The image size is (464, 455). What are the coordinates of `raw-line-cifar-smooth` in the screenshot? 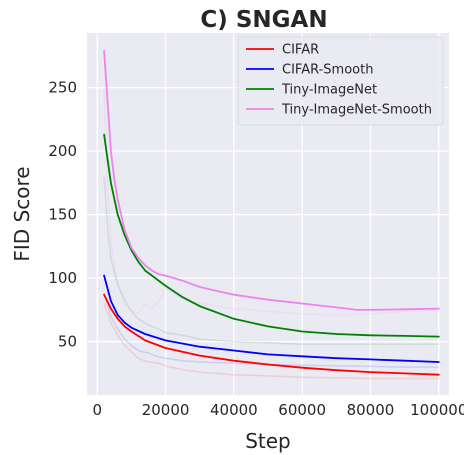 It's located at (271, 330).